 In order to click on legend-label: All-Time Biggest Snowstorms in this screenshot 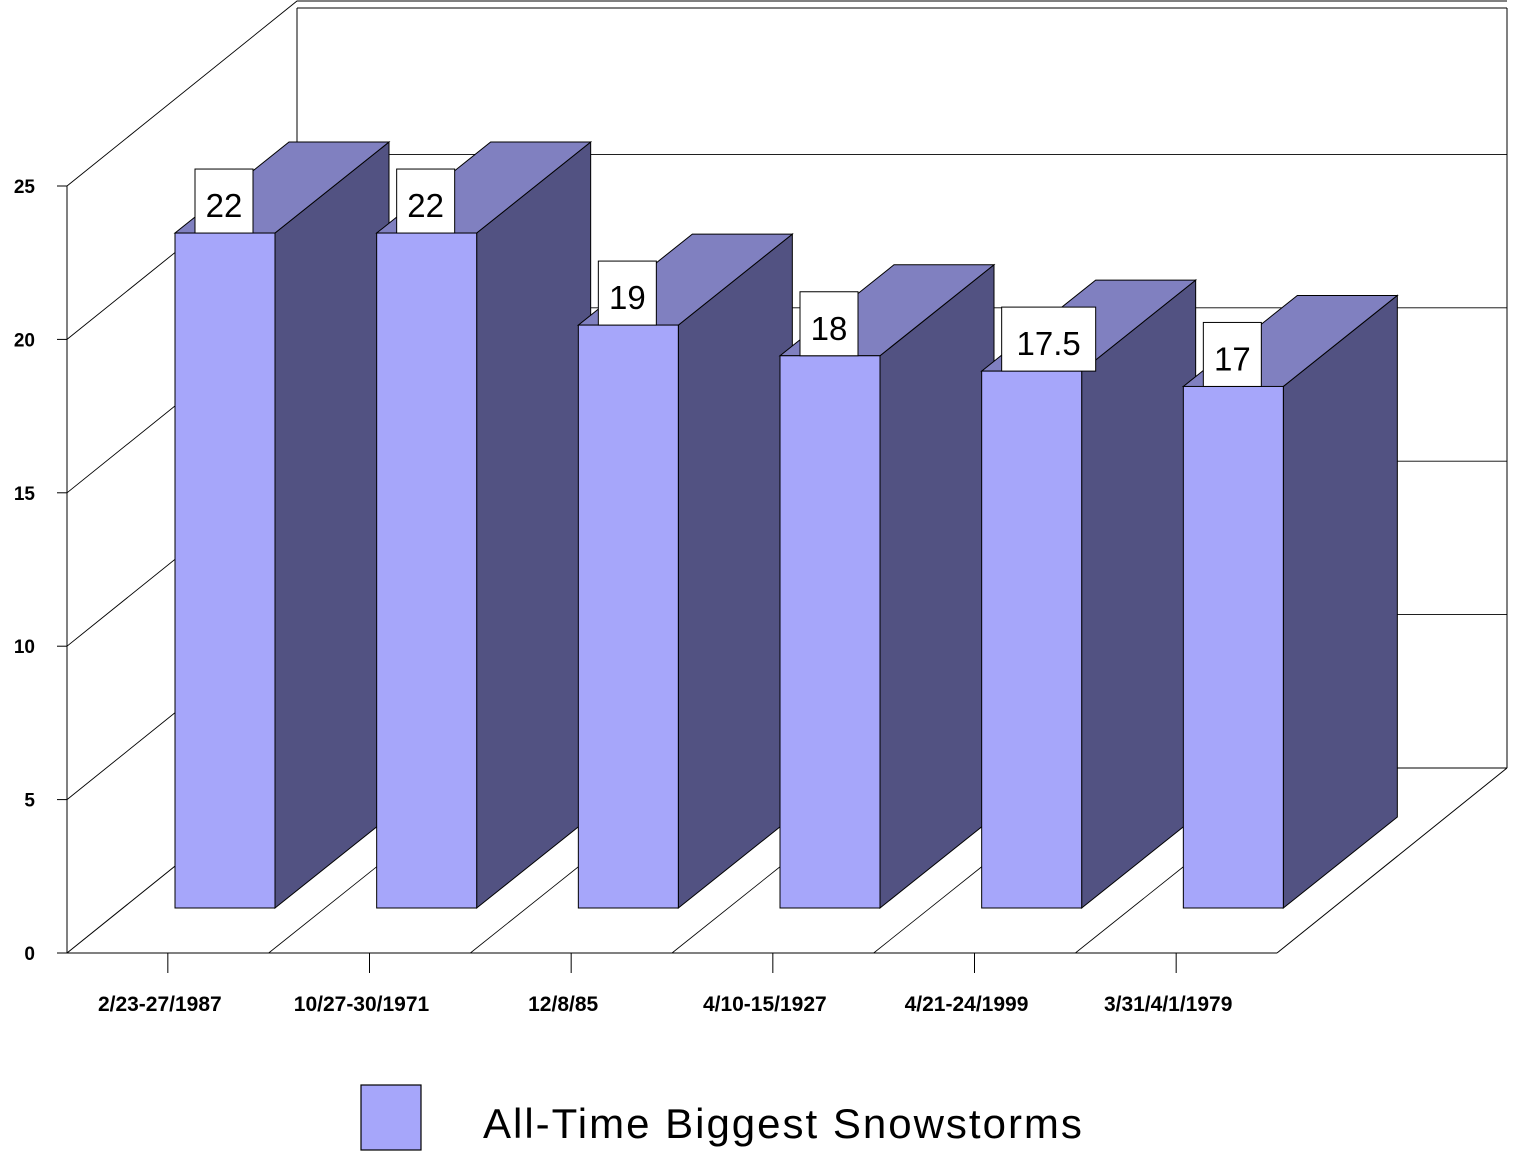, I will do `click(783, 1123)`.